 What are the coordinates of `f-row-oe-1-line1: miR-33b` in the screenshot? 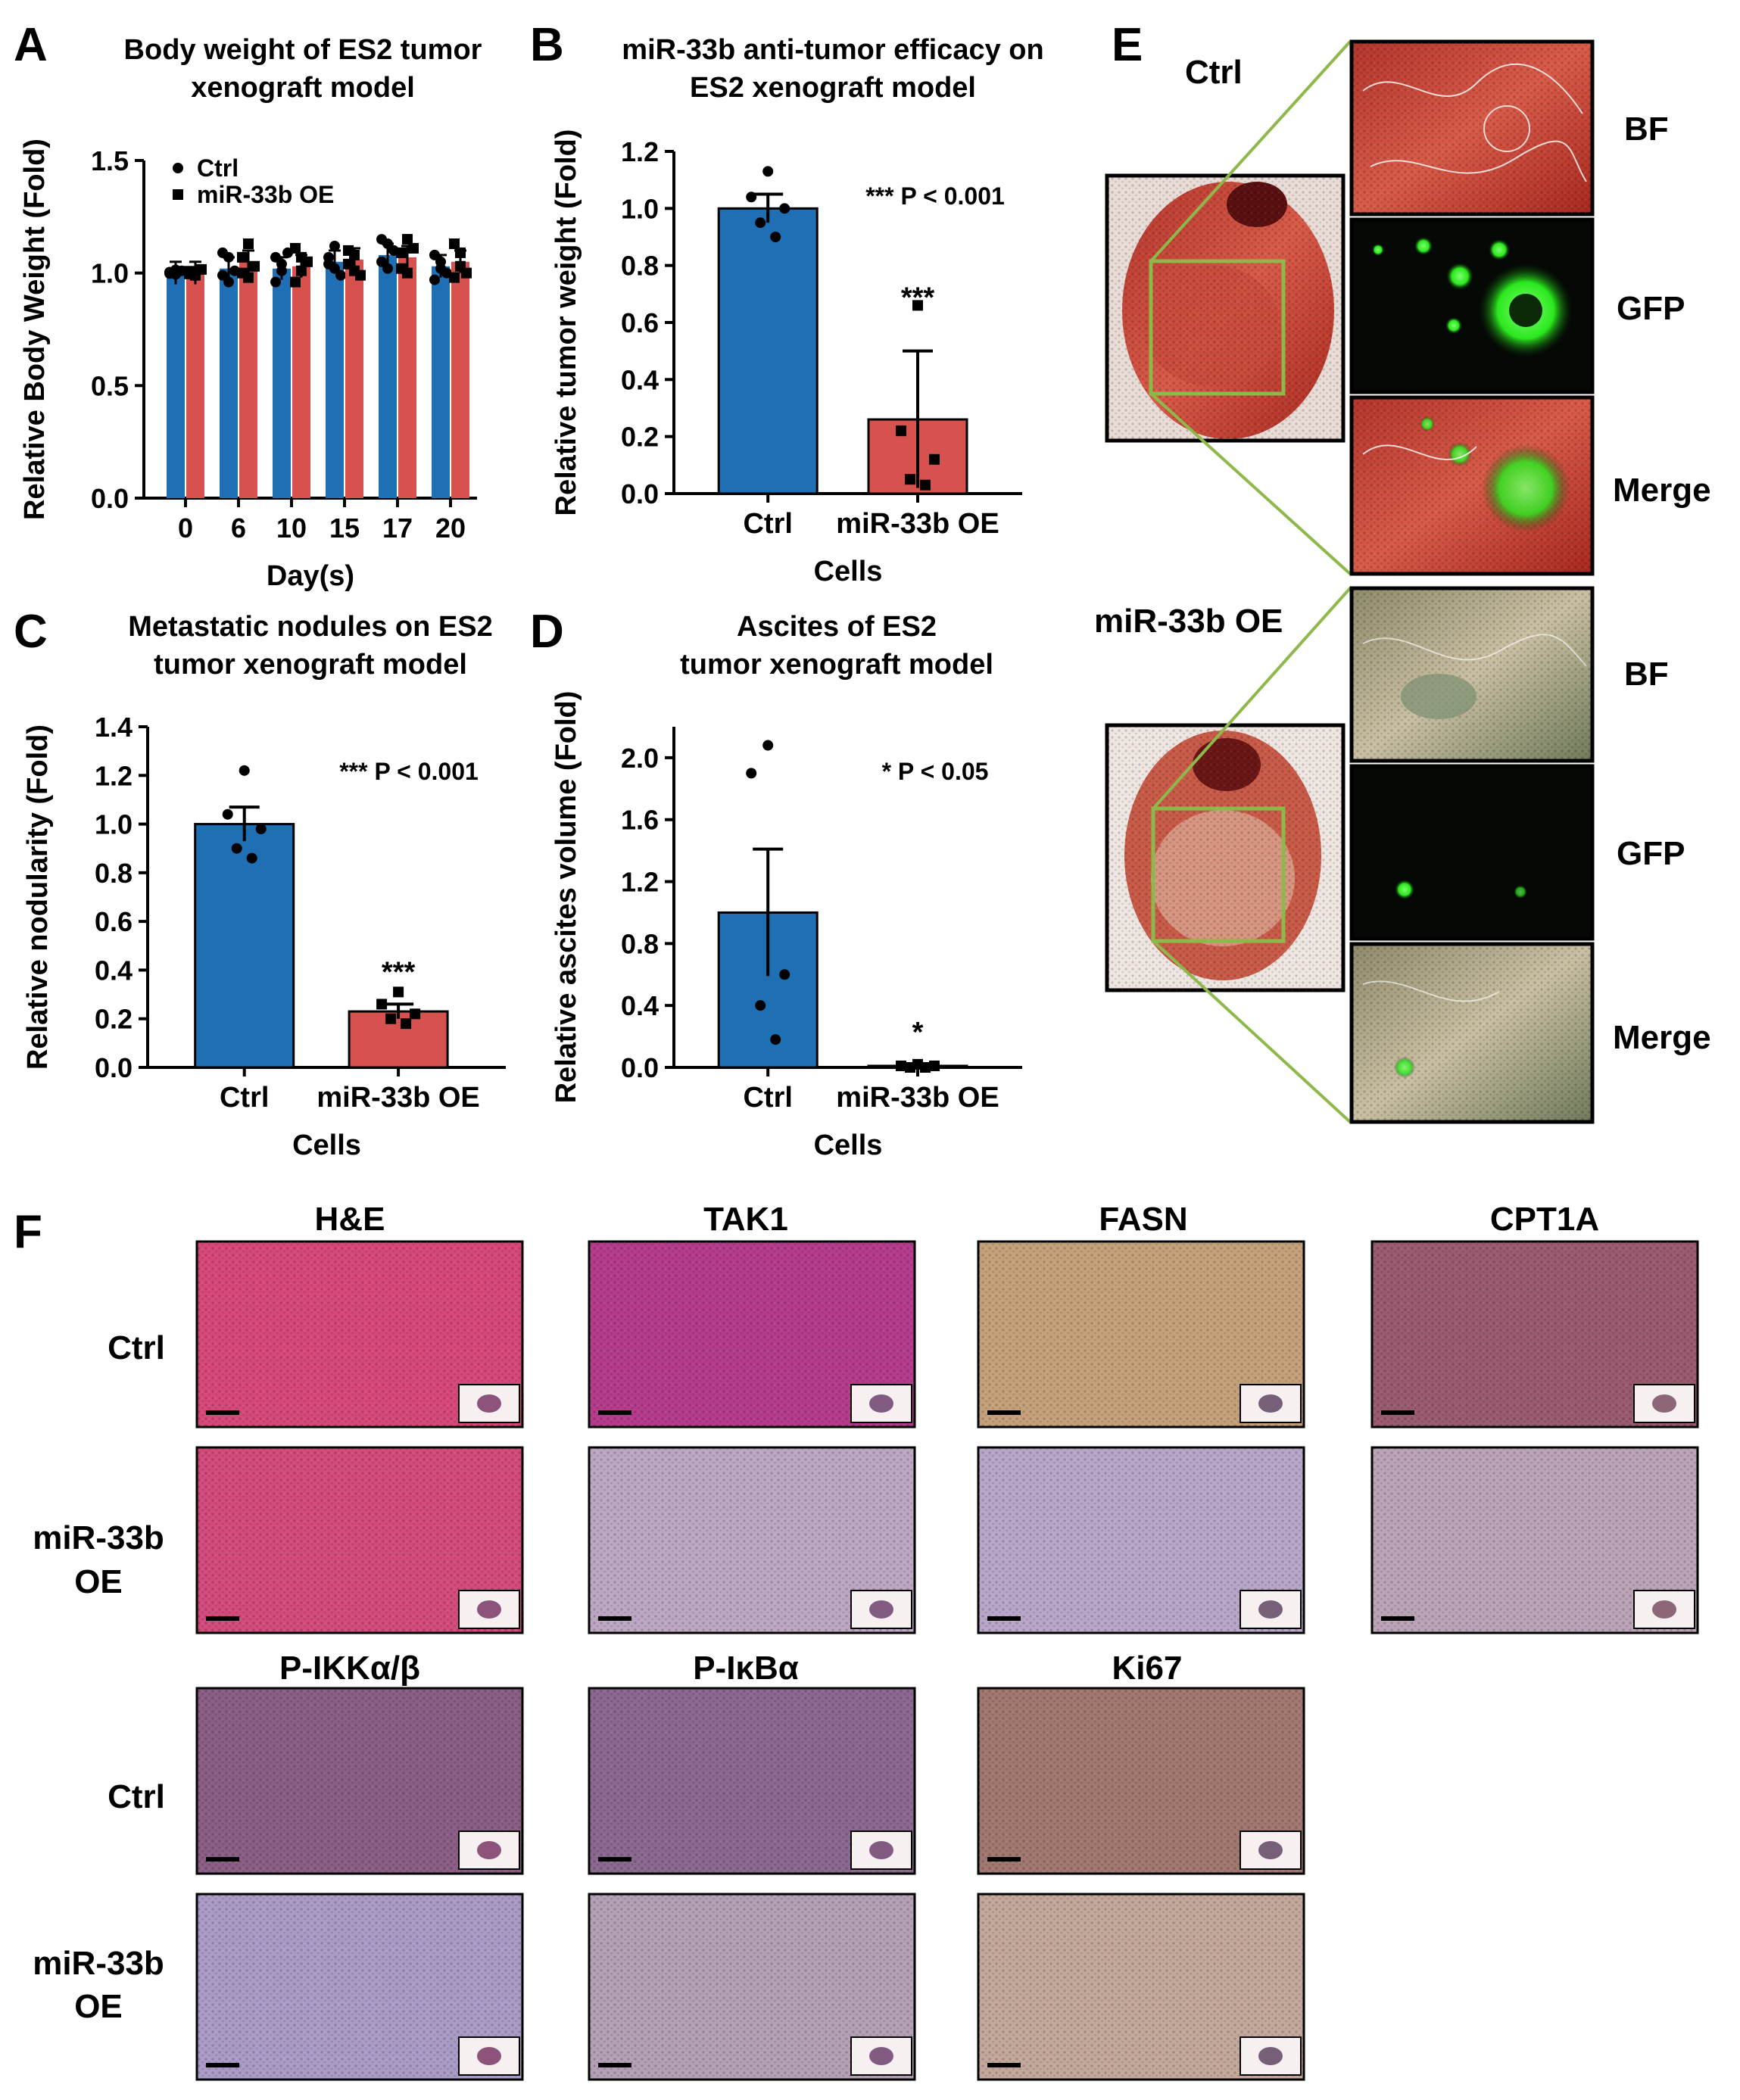 It's located at (99, 1537).